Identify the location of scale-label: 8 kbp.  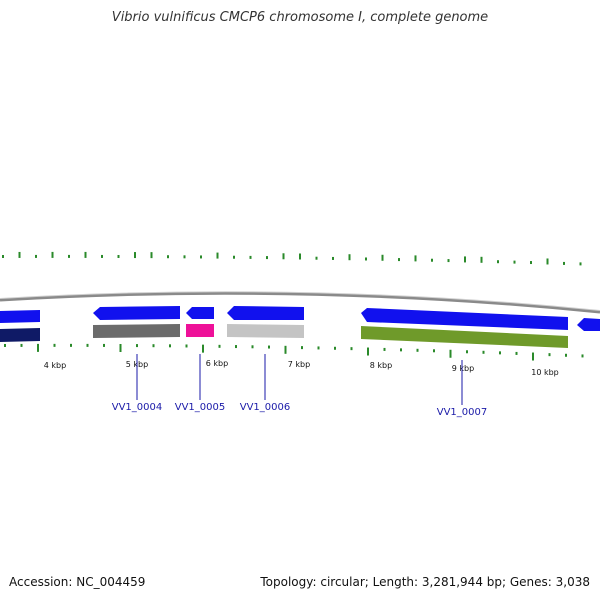
(381, 365).